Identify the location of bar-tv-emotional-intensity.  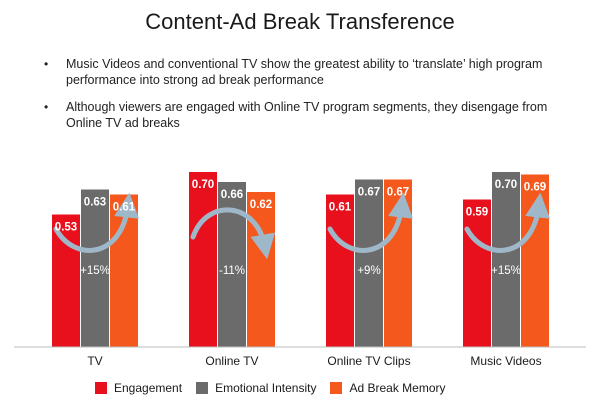
(95, 268).